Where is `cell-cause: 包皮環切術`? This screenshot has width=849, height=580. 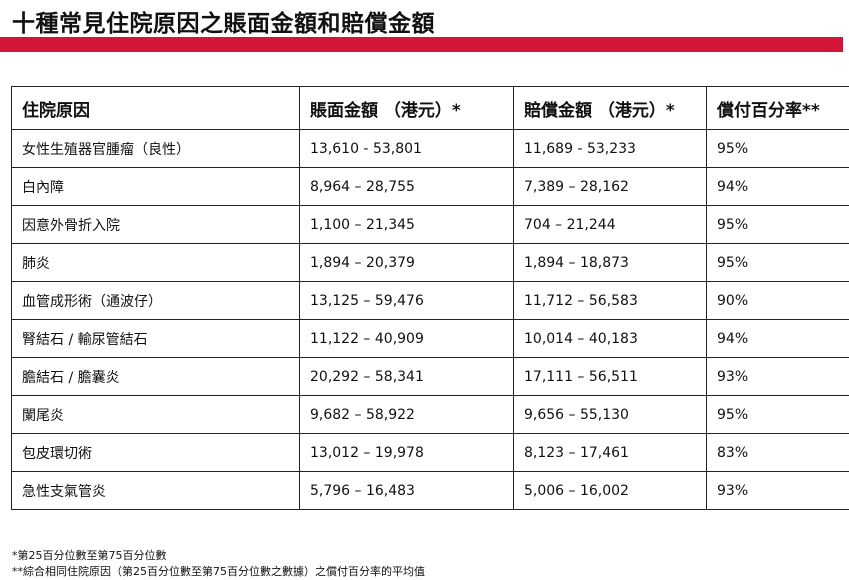 cell-cause: 包皮環切術 is located at coordinates (156, 453).